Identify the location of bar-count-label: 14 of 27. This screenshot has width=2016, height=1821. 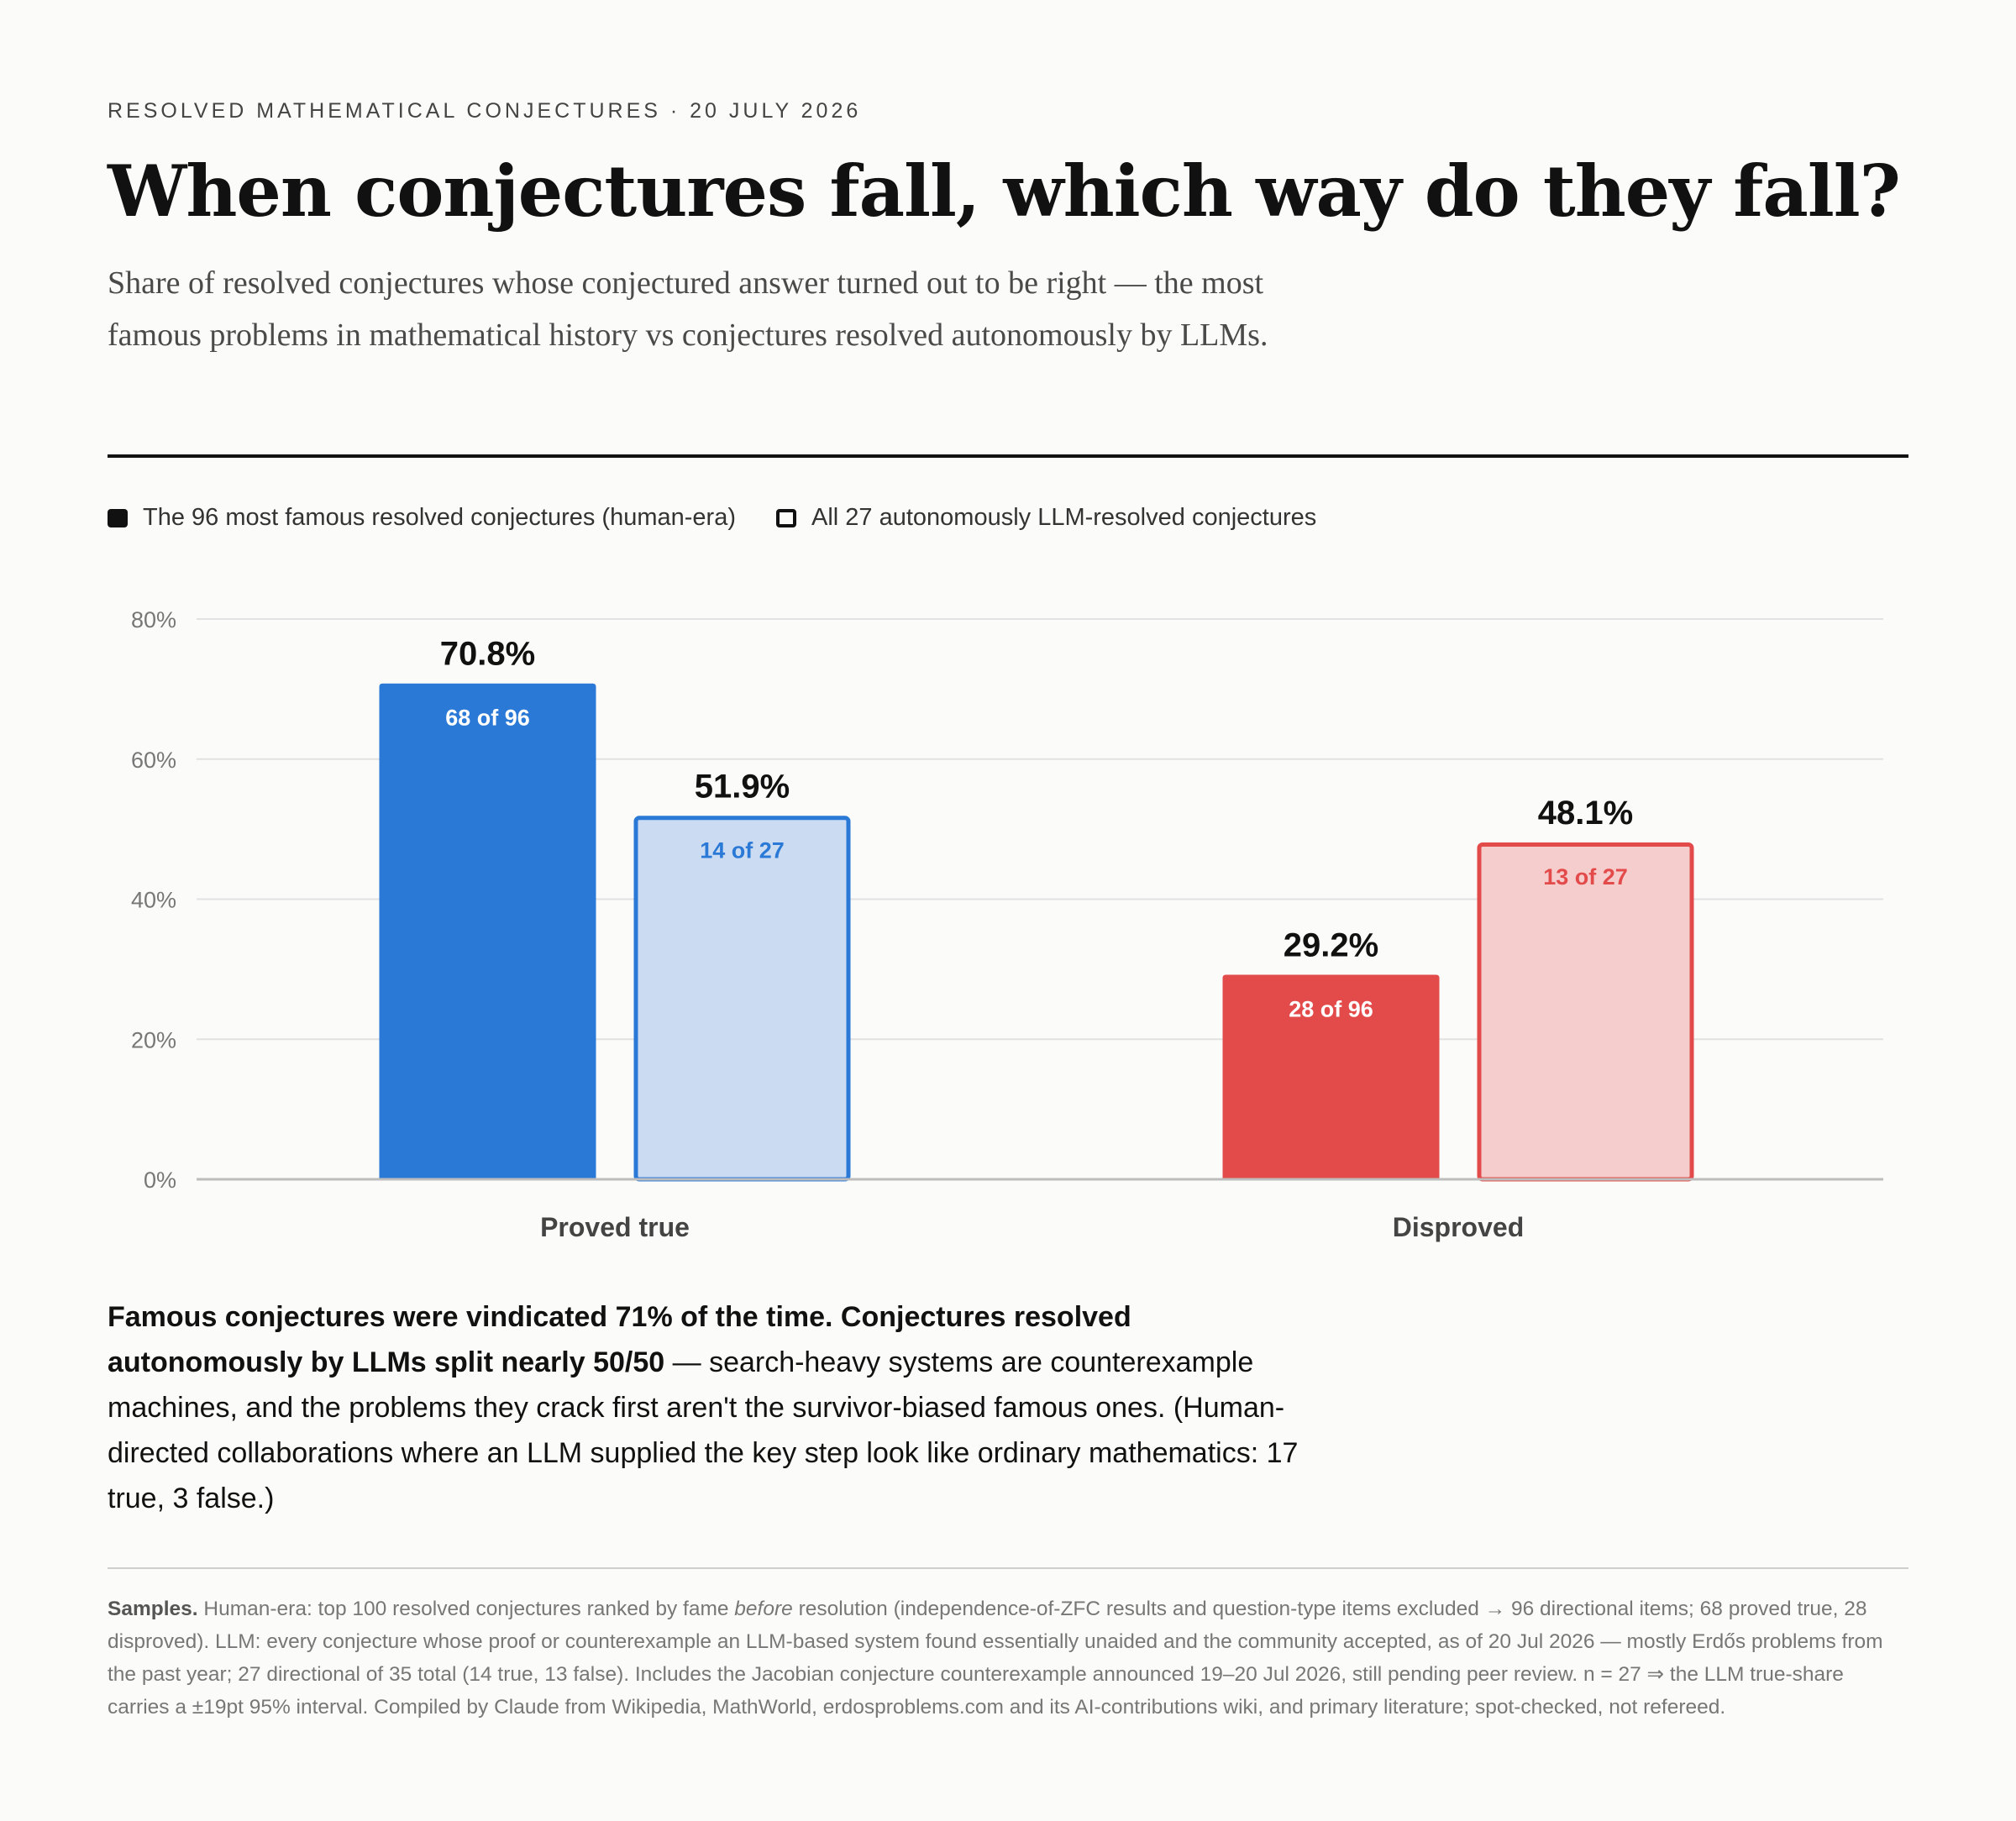
(742, 850).